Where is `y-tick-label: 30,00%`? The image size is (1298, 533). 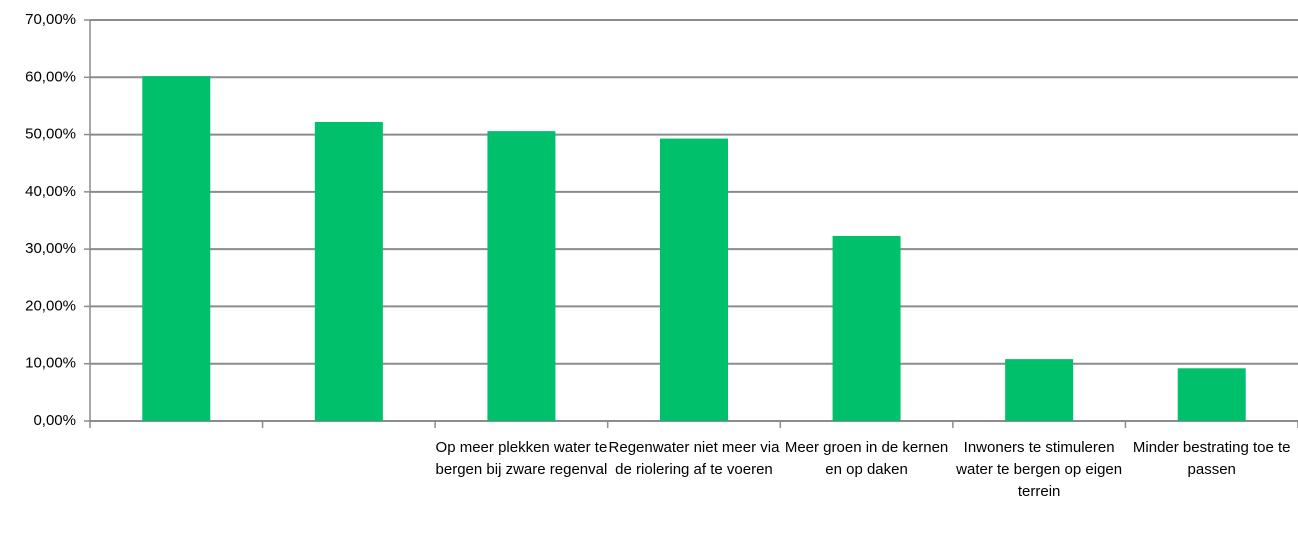
y-tick-label: 30,00% is located at coordinates (50, 248).